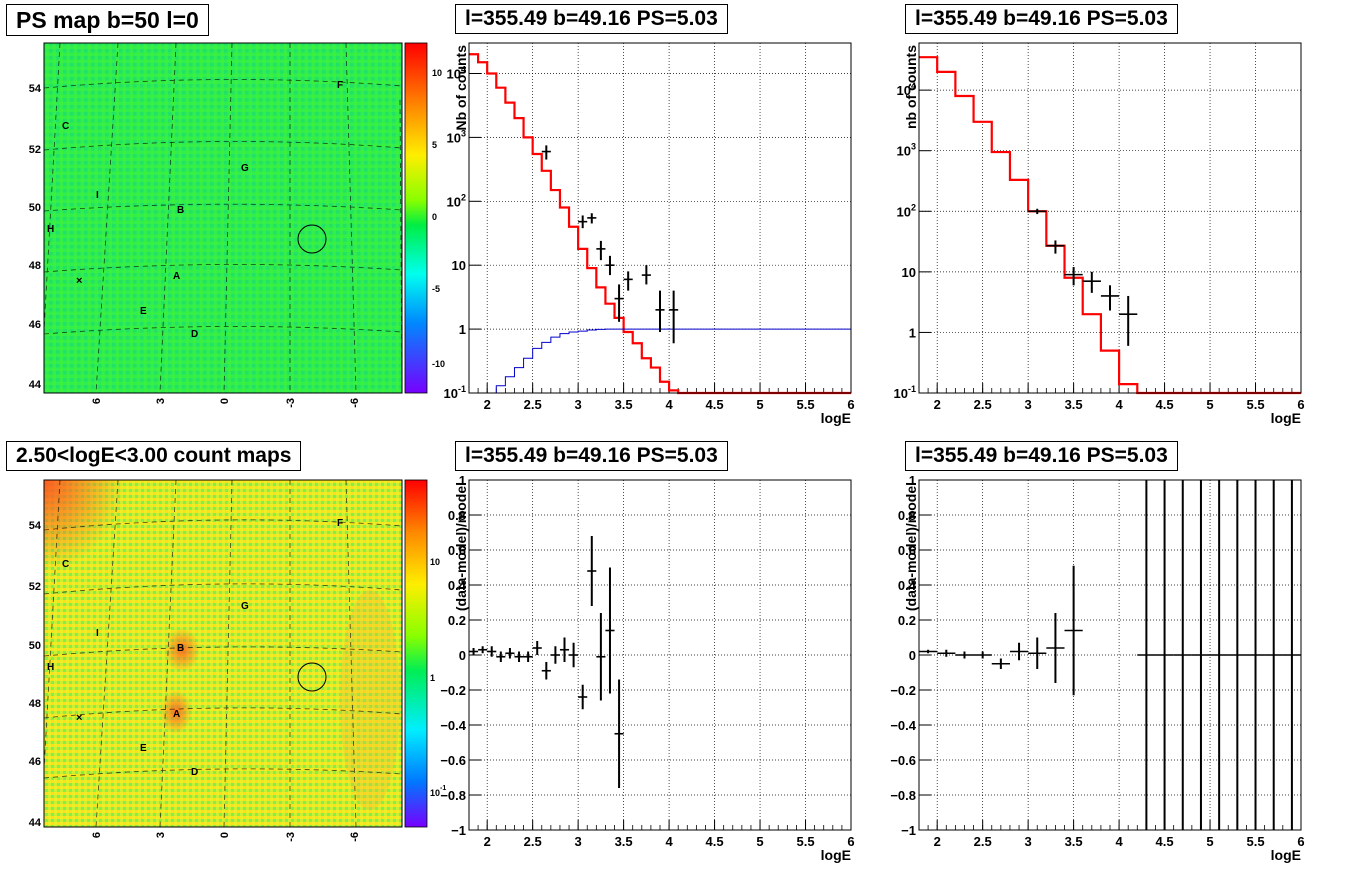 The width and height of the screenshot is (1348, 875). Describe the element at coordinates (903, 725) in the screenshot. I see `resid2-ytick-label: −0.4` at that location.